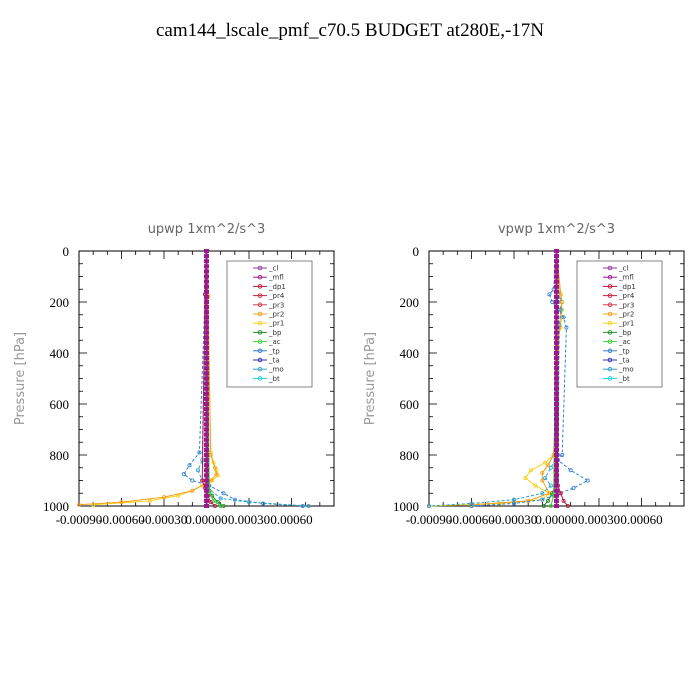 The image size is (700, 700). Describe the element at coordinates (626, 278) in the screenshot. I see `legend-entry: _mfl` at that location.